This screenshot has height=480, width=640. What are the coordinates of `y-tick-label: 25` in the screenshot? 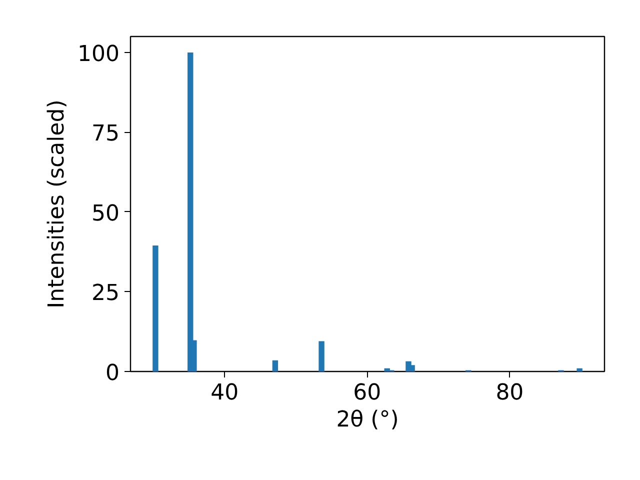 It's located at (106, 293).